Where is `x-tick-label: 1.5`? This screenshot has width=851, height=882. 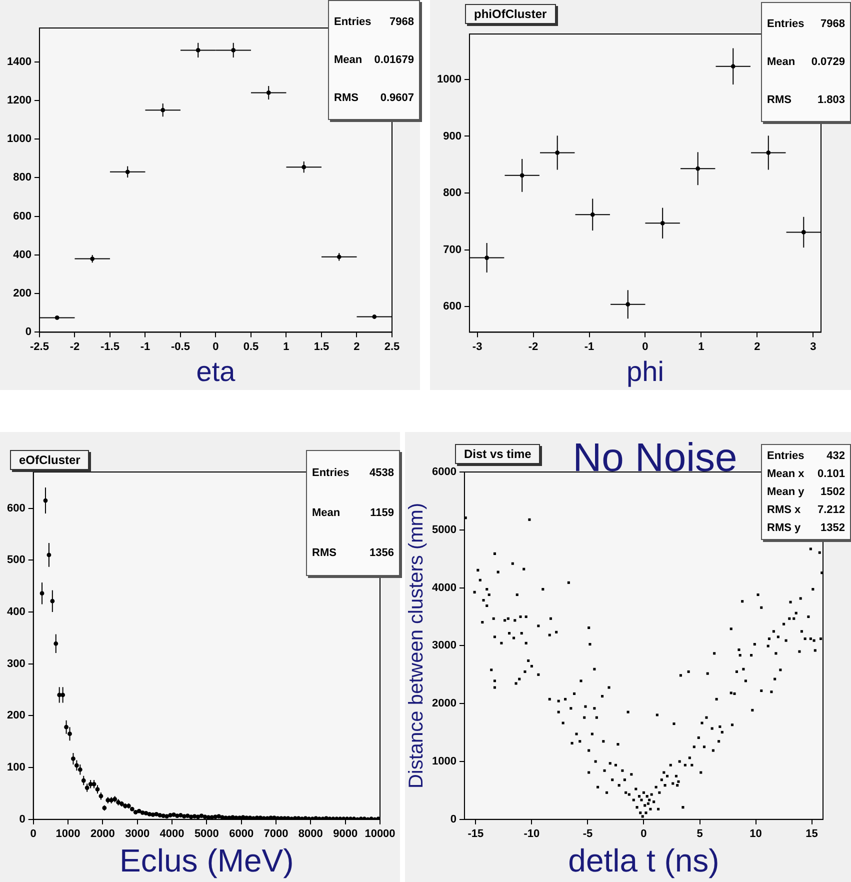 x-tick-label: 1.5 is located at coordinates (322, 346).